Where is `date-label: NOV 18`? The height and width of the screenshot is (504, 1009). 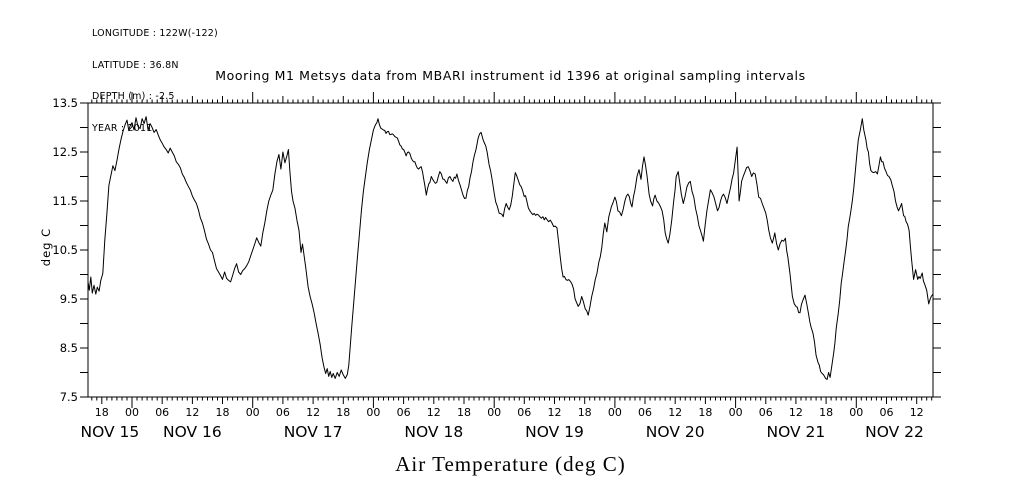
date-label: NOV 18 is located at coordinates (433, 432).